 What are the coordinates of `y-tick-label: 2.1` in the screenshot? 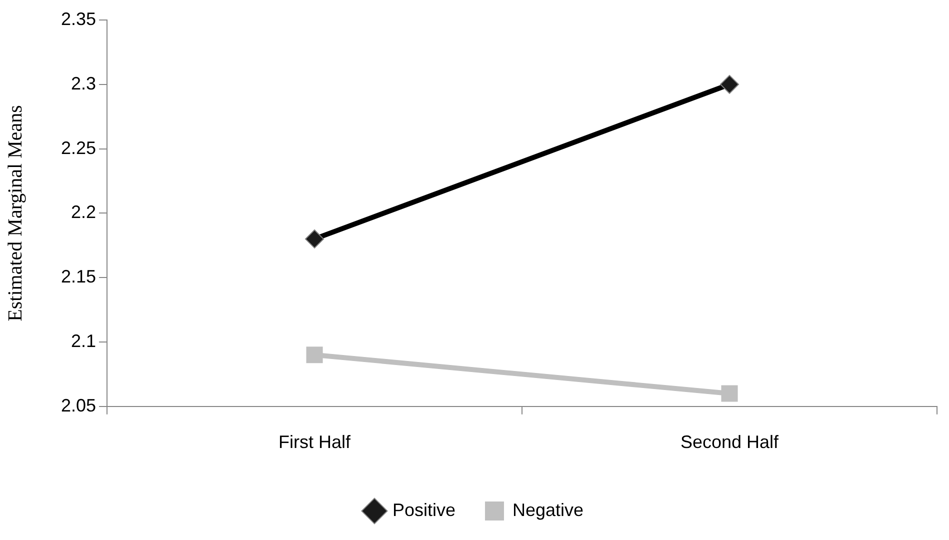 It's located at (83, 340).